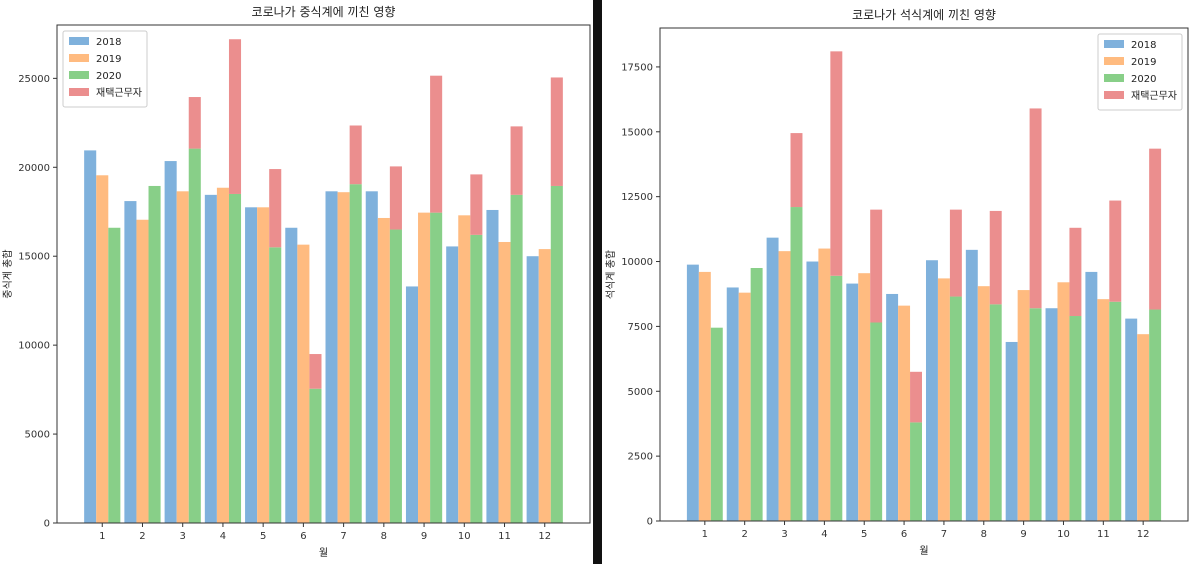  I want to click on x-tick-label: 7, so click(944, 534).